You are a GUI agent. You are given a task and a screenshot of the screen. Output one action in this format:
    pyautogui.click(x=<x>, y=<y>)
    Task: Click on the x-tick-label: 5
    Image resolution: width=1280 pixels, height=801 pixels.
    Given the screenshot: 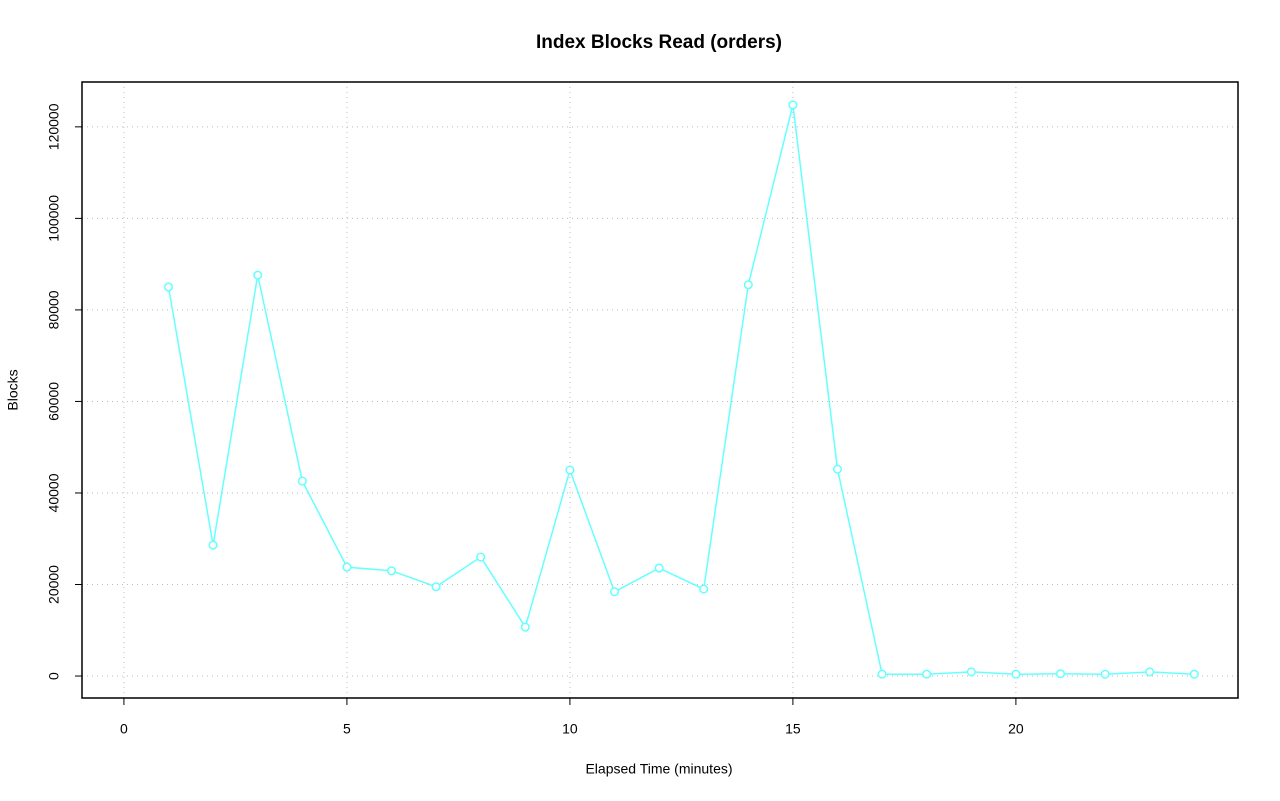 What is the action you would take?
    pyautogui.click(x=347, y=729)
    